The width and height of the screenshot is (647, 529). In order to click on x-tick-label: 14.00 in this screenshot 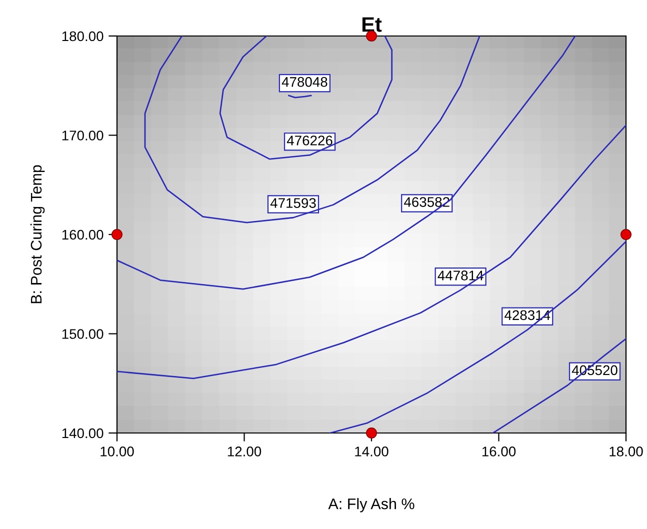, I will do `click(371, 451)`.